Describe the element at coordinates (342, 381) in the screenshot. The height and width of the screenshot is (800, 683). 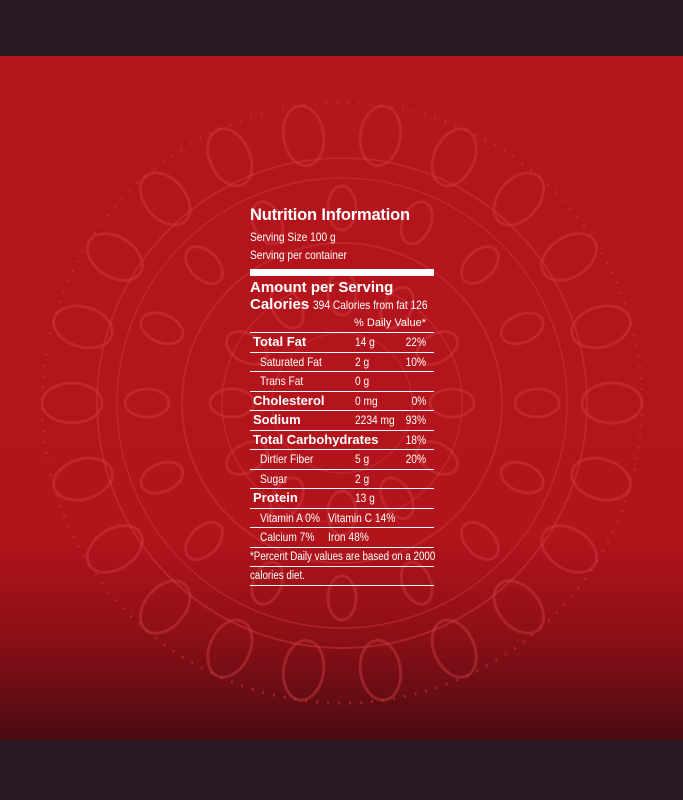
I see `nutrient-row: Trans Fat 0 g` at that location.